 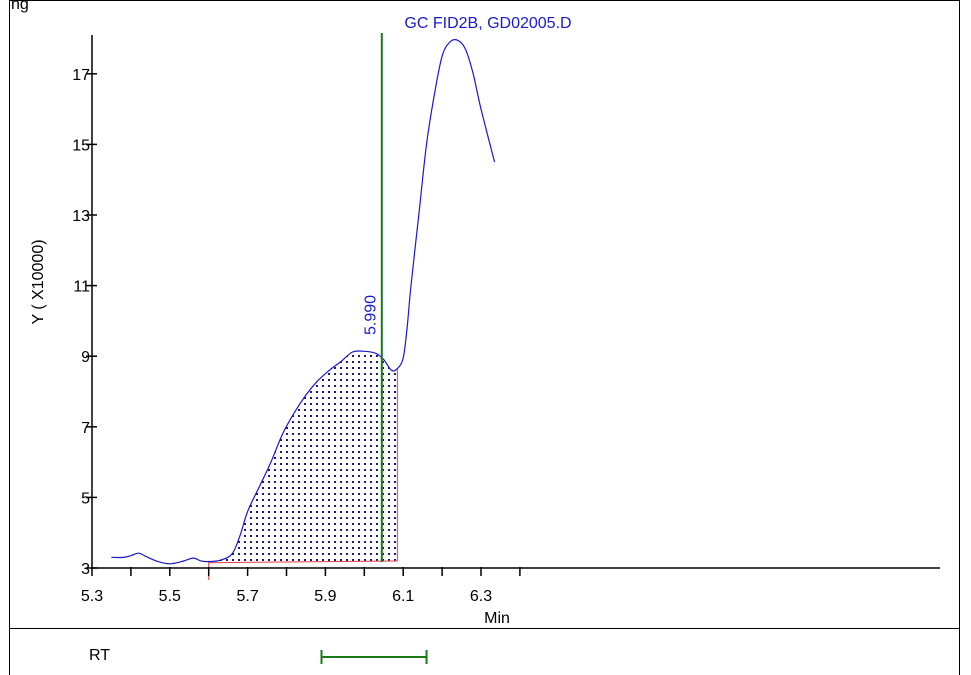 What do you see at coordinates (247, 596) in the screenshot?
I see `x-tick-label: 5.7` at bounding box center [247, 596].